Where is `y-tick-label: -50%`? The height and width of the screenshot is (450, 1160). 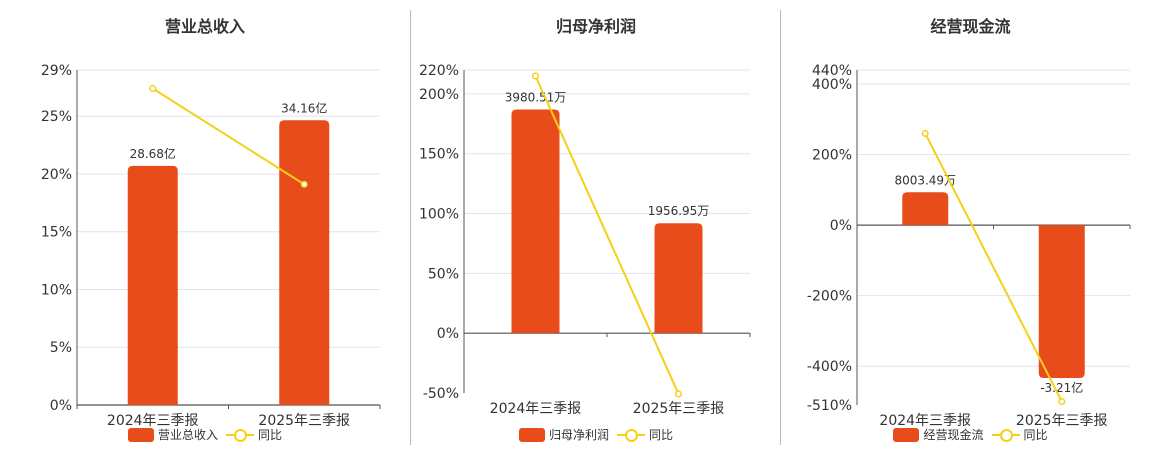
y-tick-label: -50% is located at coordinates (441, 394).